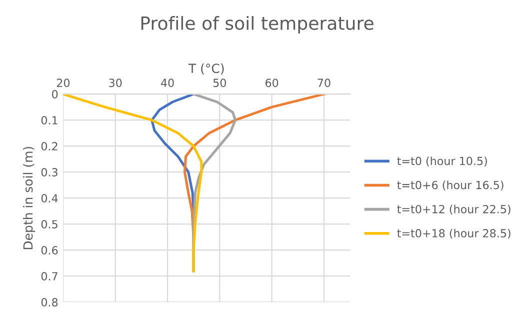  Describe the element at coordinates (115, 83) in the screenshot. I see `x-tick-label: 30` at that location.